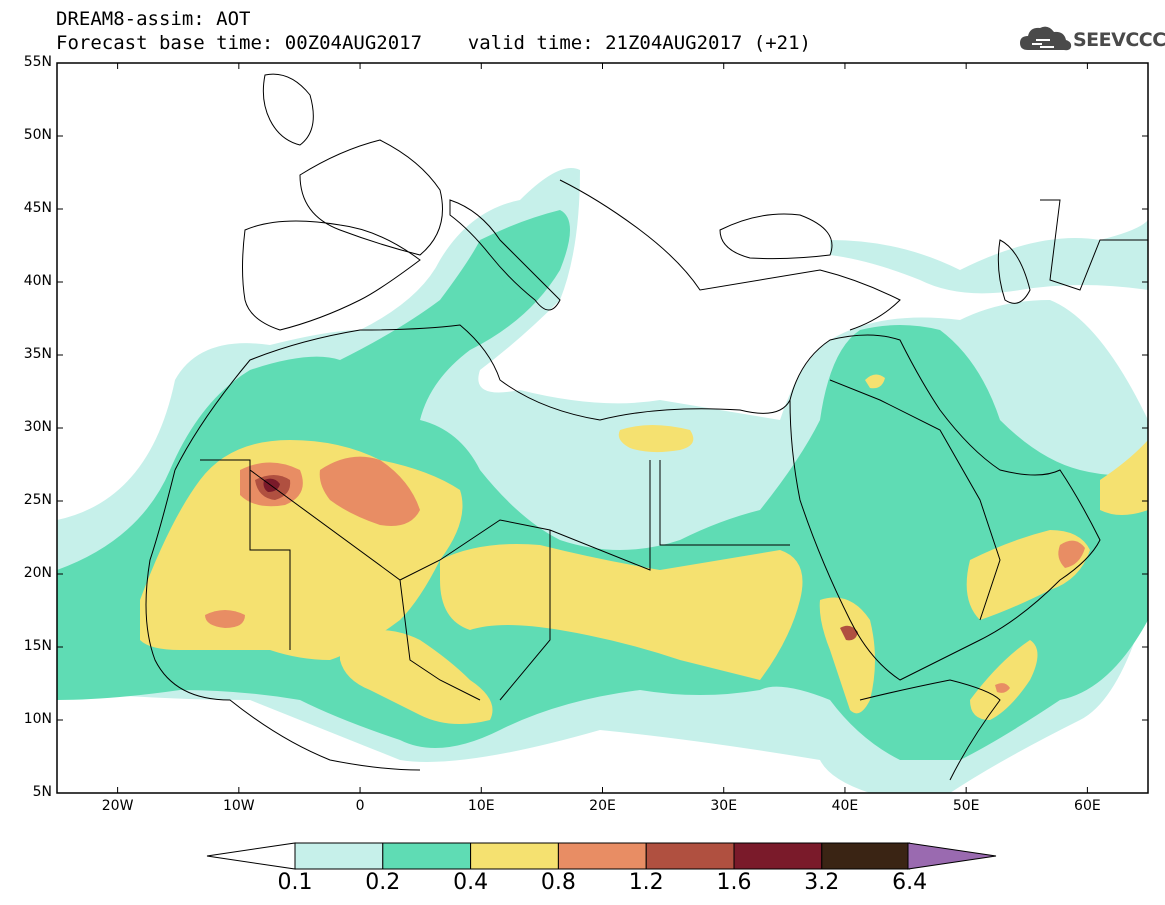  Describe the element at coordinates (42, 792) in the screenshot. I see `lat-label: 5N` at that location.